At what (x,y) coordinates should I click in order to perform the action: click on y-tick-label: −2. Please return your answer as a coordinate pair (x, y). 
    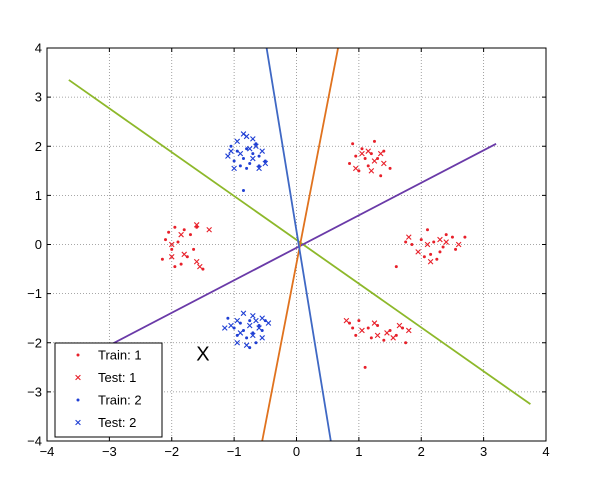
    Looking at the image, I should click on (34, 342).